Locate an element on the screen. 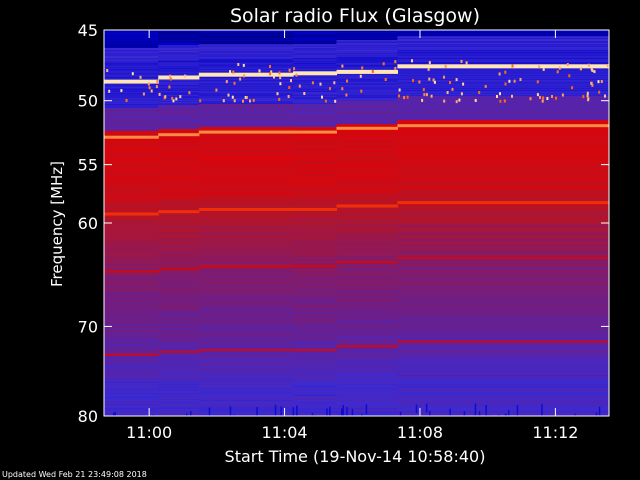  emission-line is located at coordinates (179, 135).